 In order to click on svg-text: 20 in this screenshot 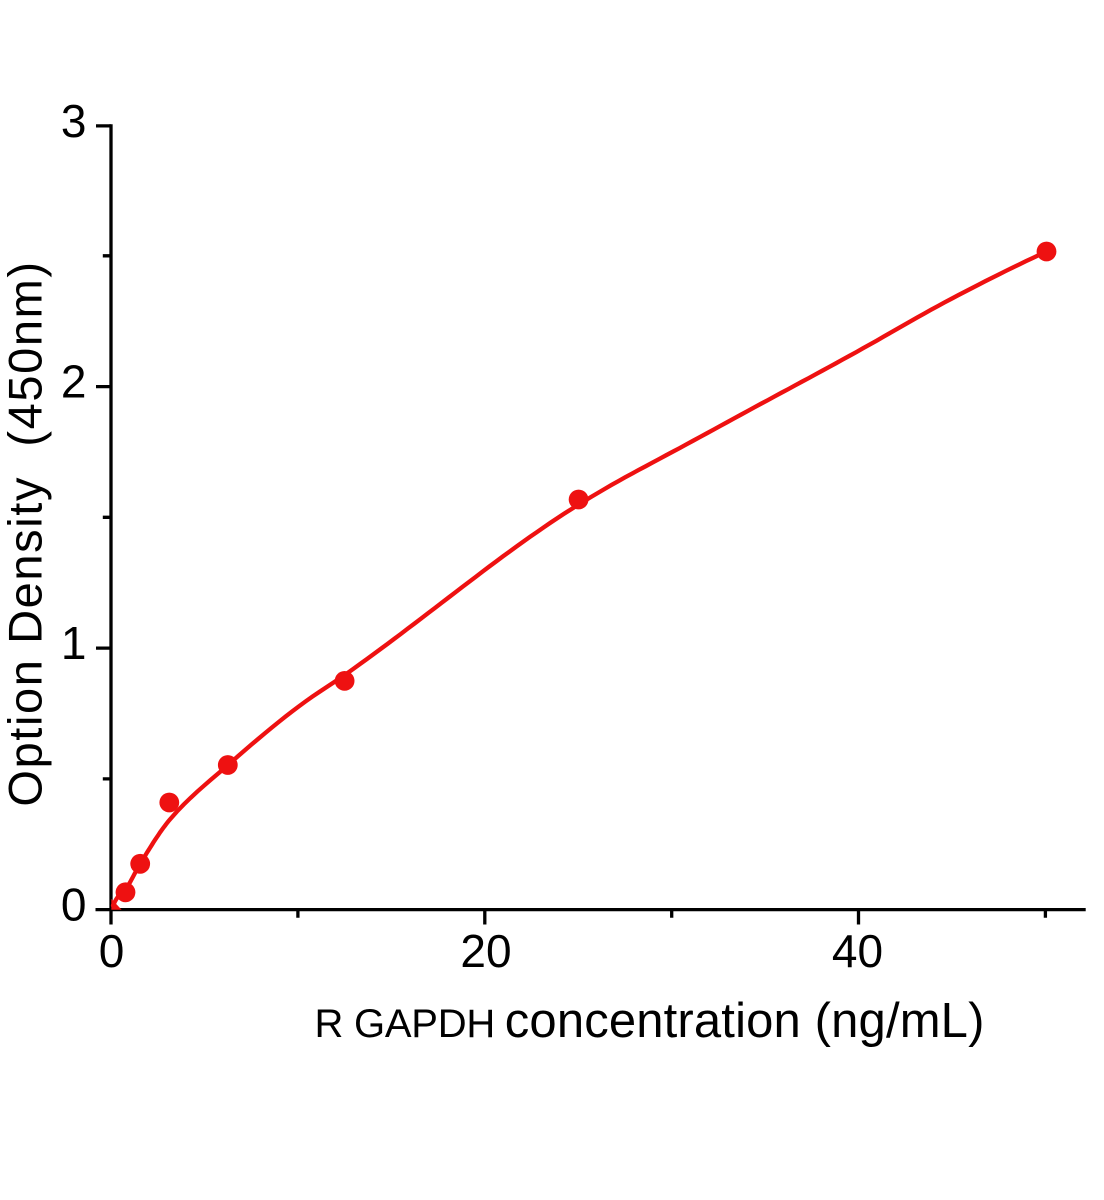, I will do `click(485, 951)`.